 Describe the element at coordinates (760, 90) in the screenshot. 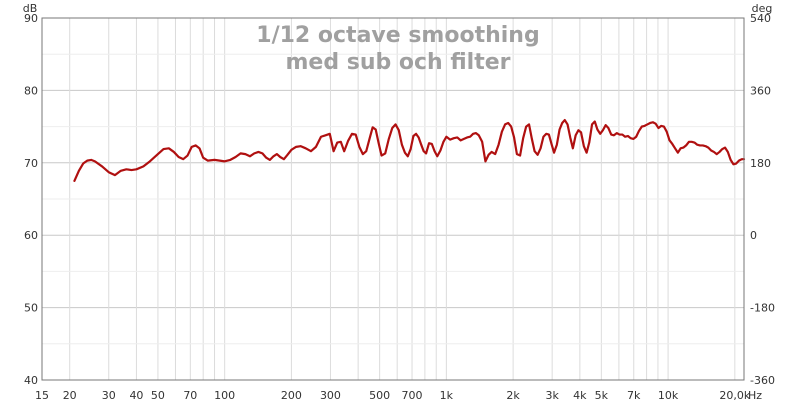

I see `y2-tick-label: 360` at that location.